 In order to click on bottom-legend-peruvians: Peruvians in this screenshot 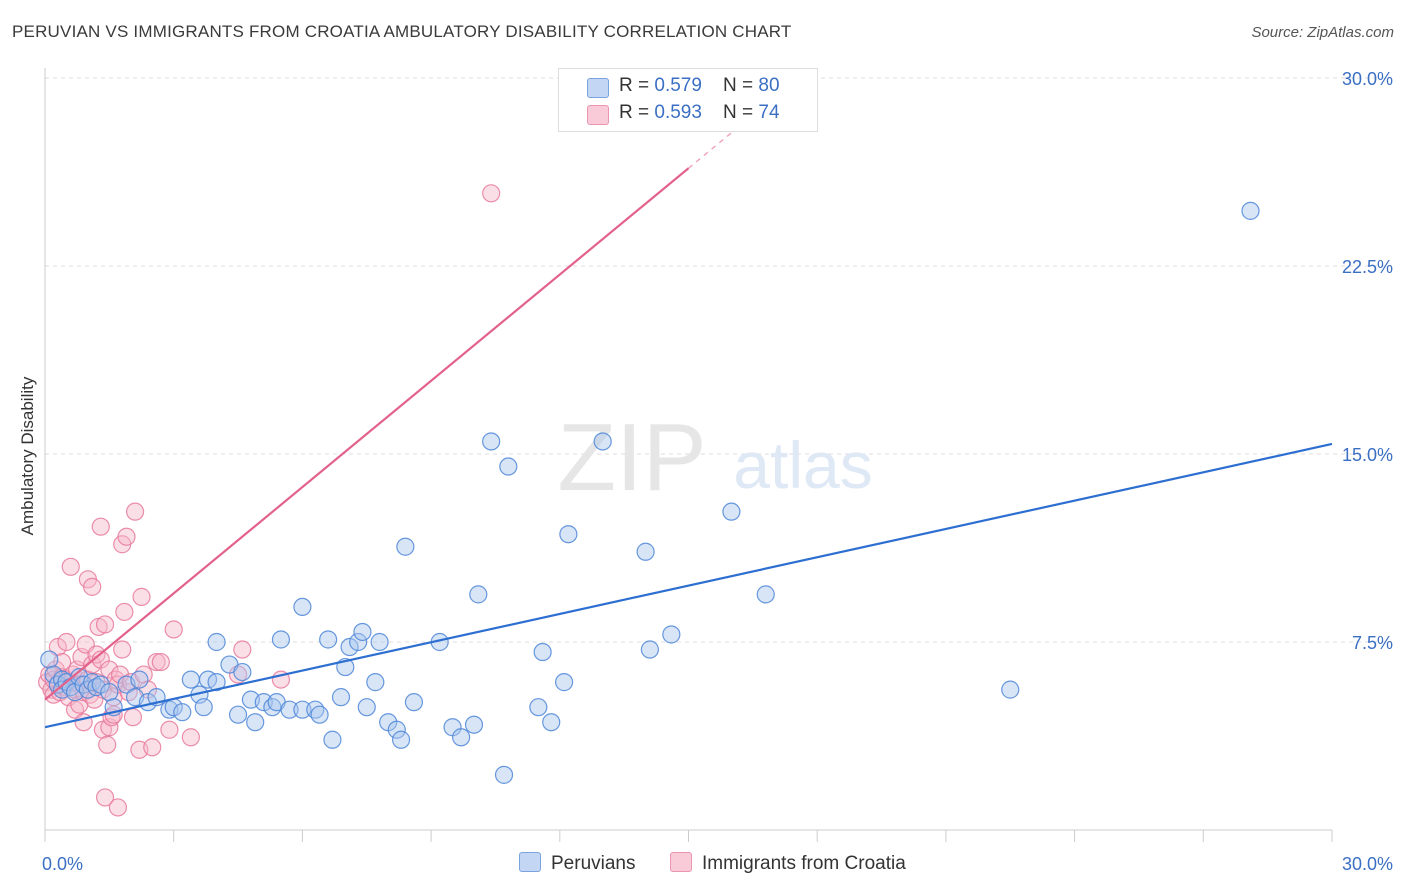, I will do `click(577, 863)`.